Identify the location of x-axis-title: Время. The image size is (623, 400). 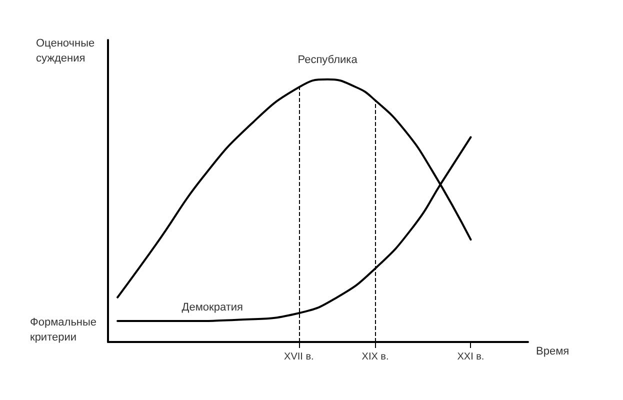
(553, 352).